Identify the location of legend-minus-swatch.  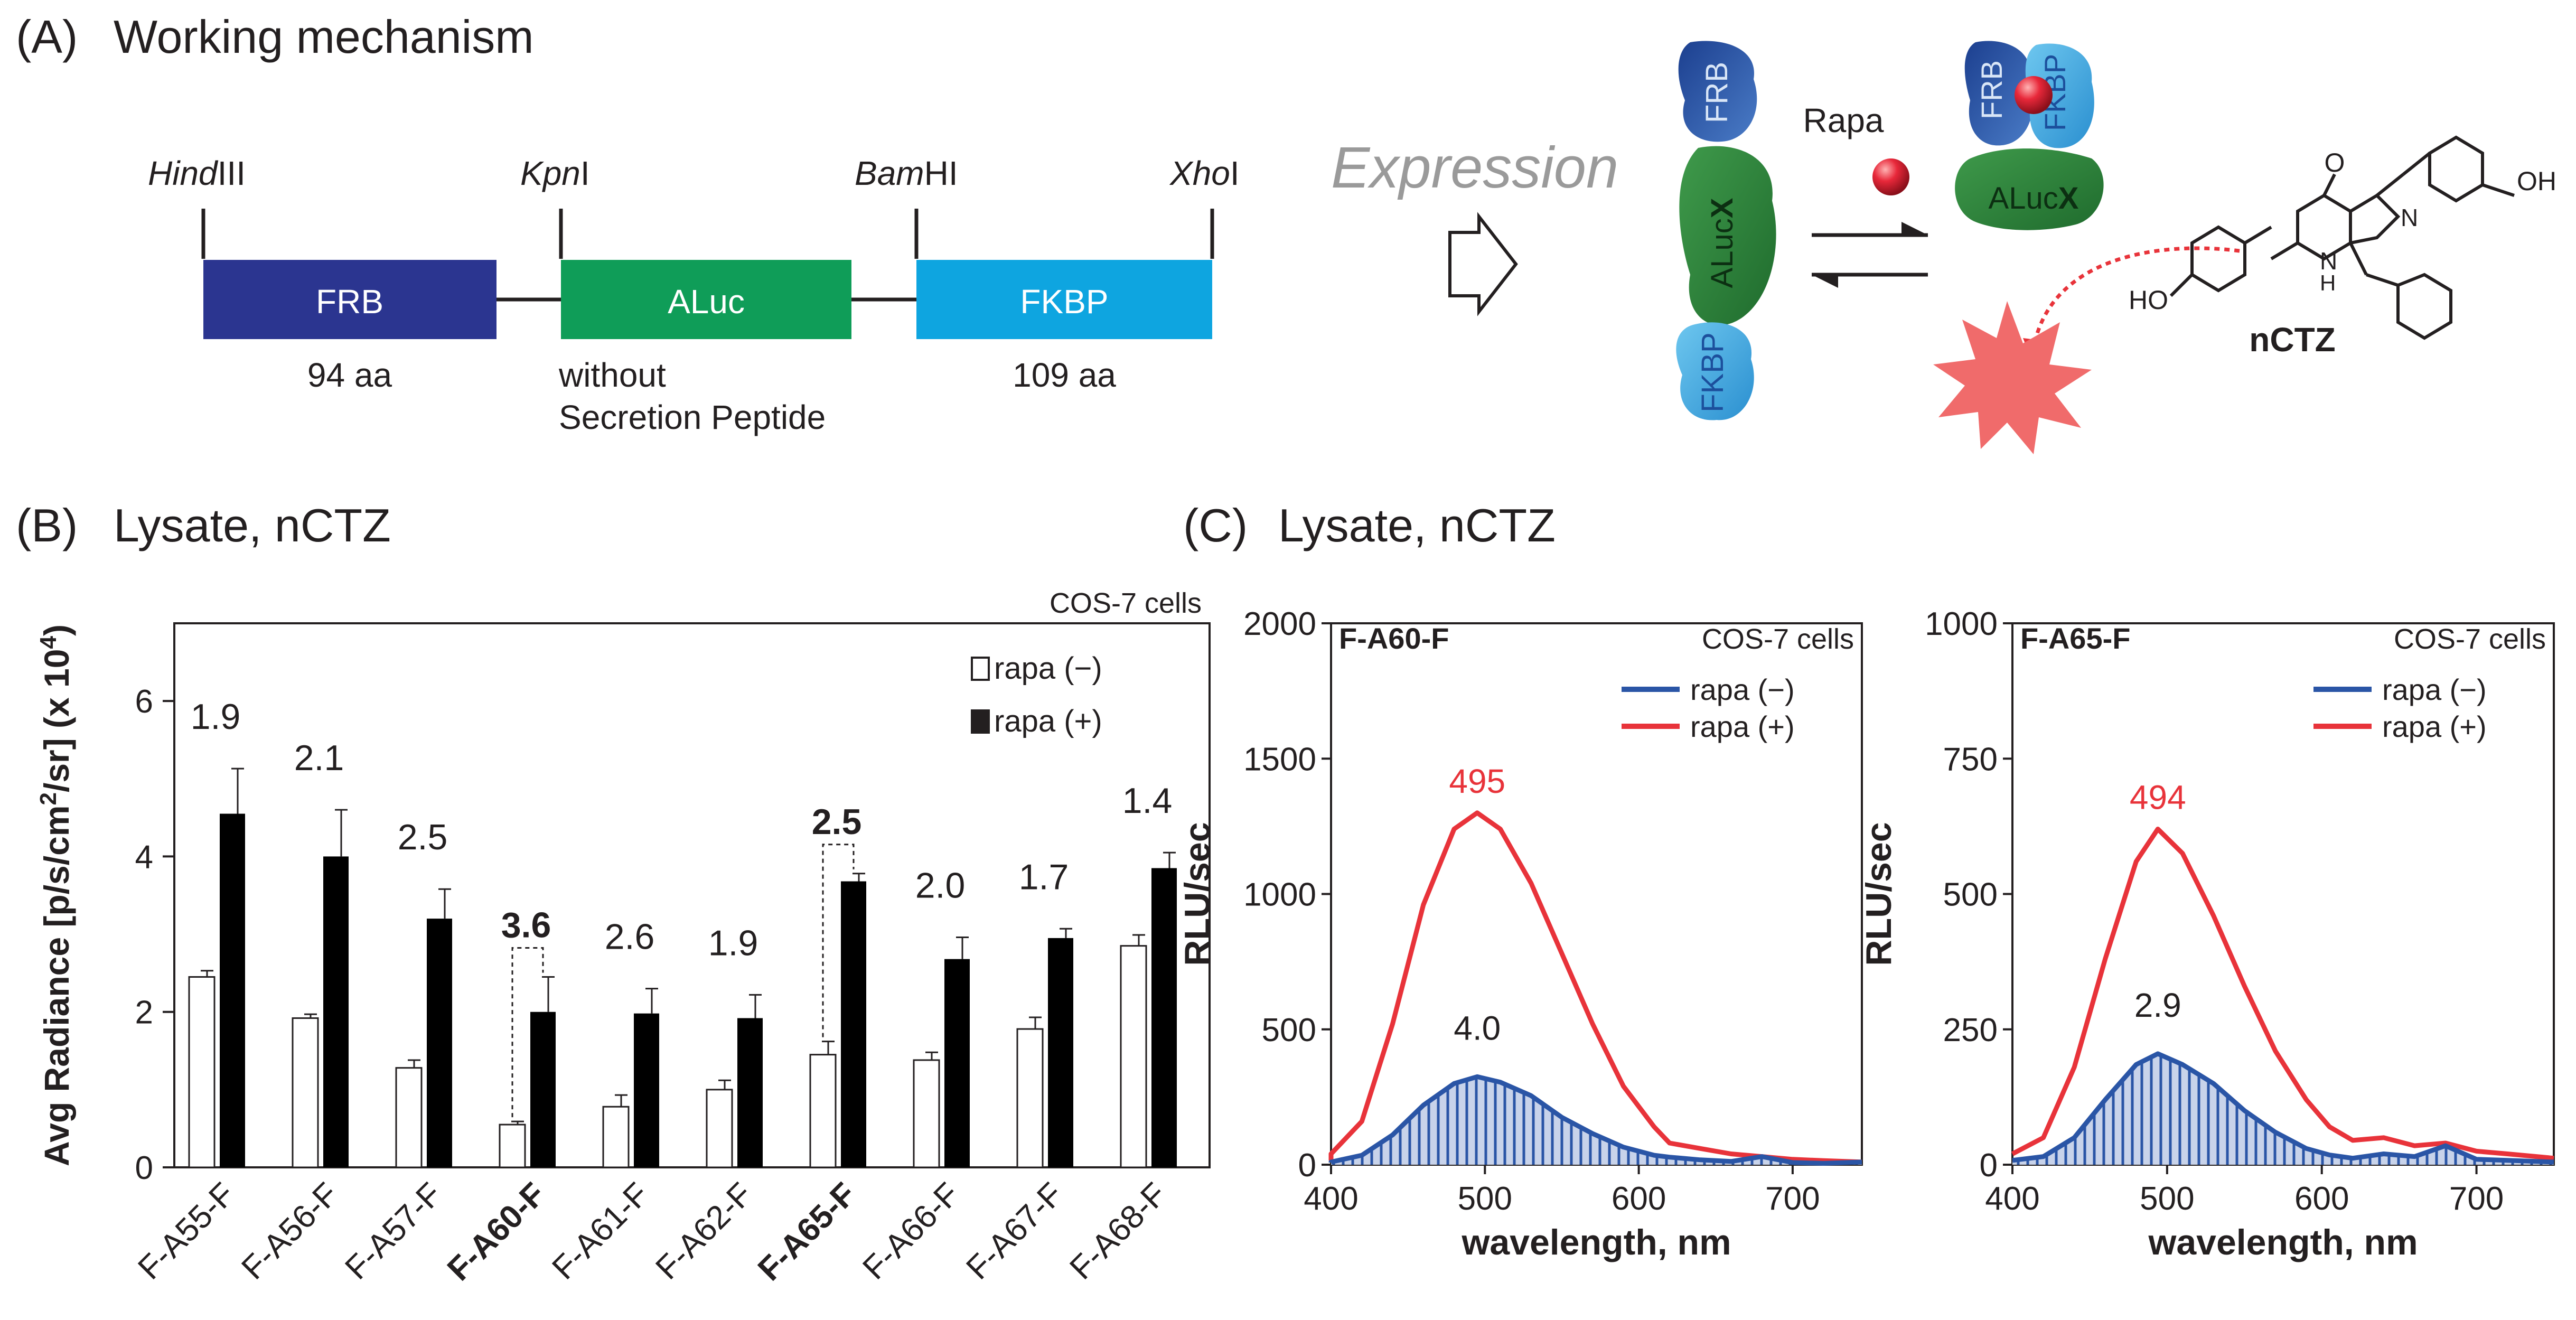
(980, 669).